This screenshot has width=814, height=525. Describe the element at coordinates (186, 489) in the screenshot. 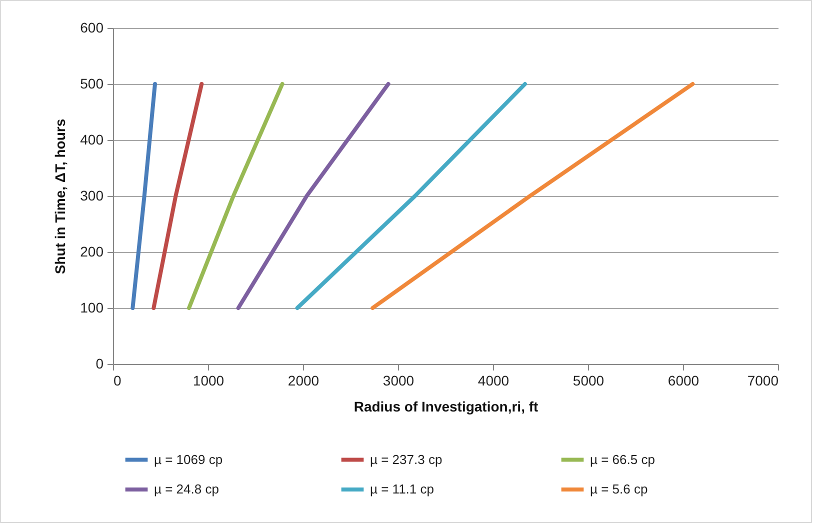

I see `legend-label: µ = 24.8 cp` at that location.